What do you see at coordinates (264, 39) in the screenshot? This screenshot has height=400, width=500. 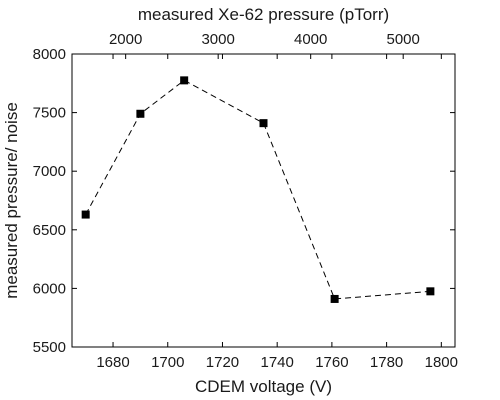 I see `top-axis-tick-labels: 2000 3000 4000 5000` at bounding box center [264, 39].